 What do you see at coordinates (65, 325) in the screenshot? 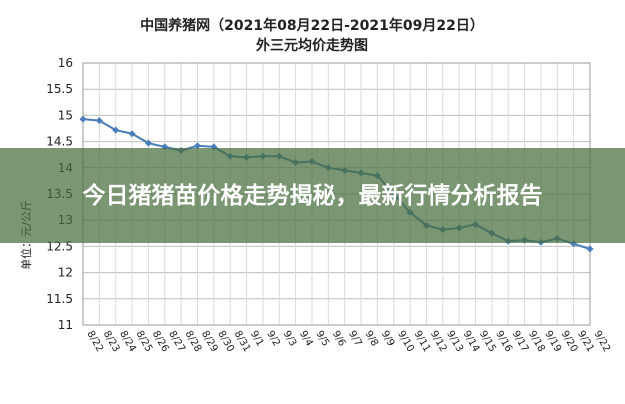
I see `y-tick-label: 11` at bounding box center [65, 325].